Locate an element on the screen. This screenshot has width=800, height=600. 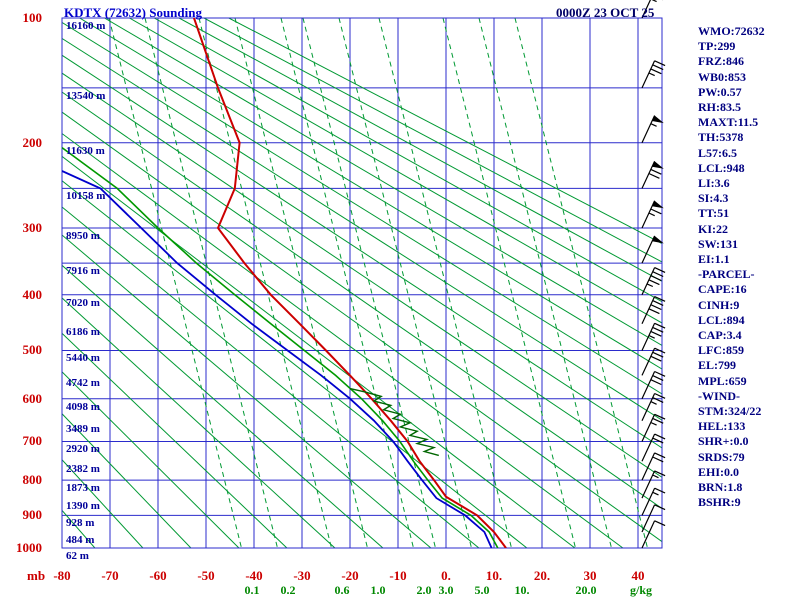
stat-line: CAPE:16 is located at coordinates (722, 289).